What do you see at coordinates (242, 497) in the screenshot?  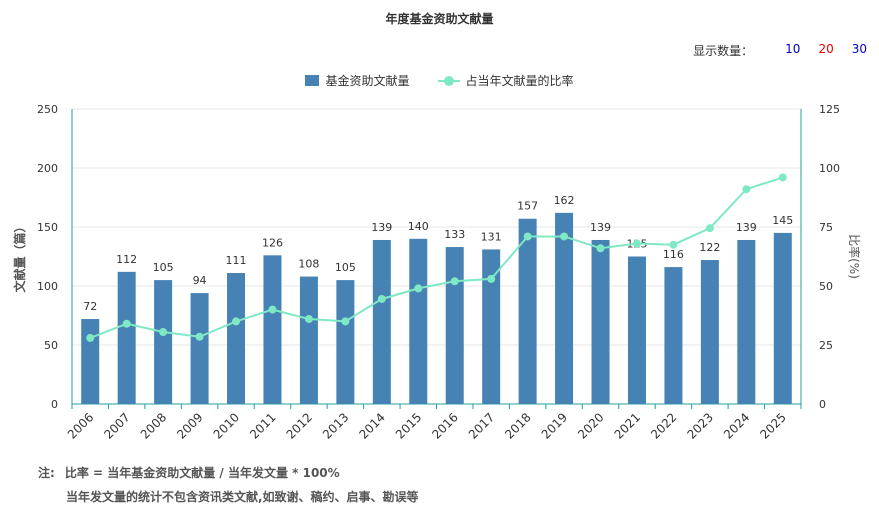 I see `note-line-2: 当年发文量的统计不包含资讯类文献,如致谢、稿约、启事、勘误等` at bounding box center [242, 497].